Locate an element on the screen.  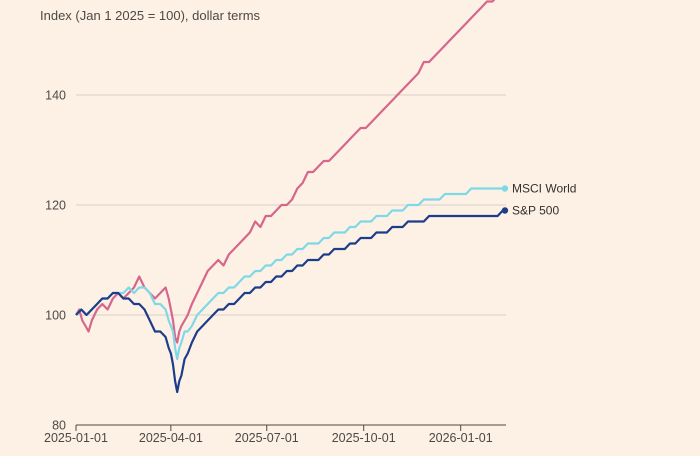
x-tick-label: 2025-10-01 is located at coordinates (364, 438).